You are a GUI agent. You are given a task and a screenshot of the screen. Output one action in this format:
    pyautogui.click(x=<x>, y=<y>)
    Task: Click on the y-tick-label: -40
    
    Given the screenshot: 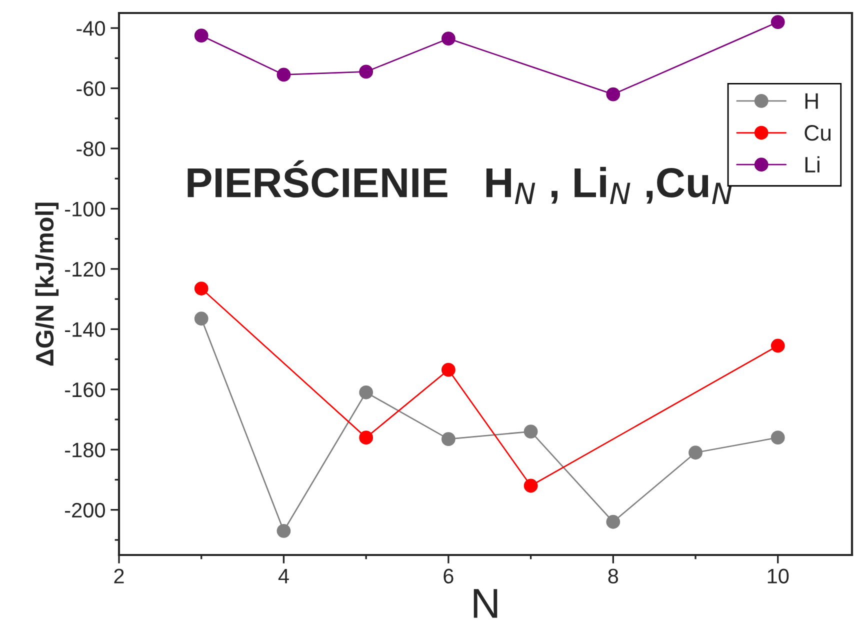 What is the action you would take?
    pyautogui.click(x=90, y=28)
    